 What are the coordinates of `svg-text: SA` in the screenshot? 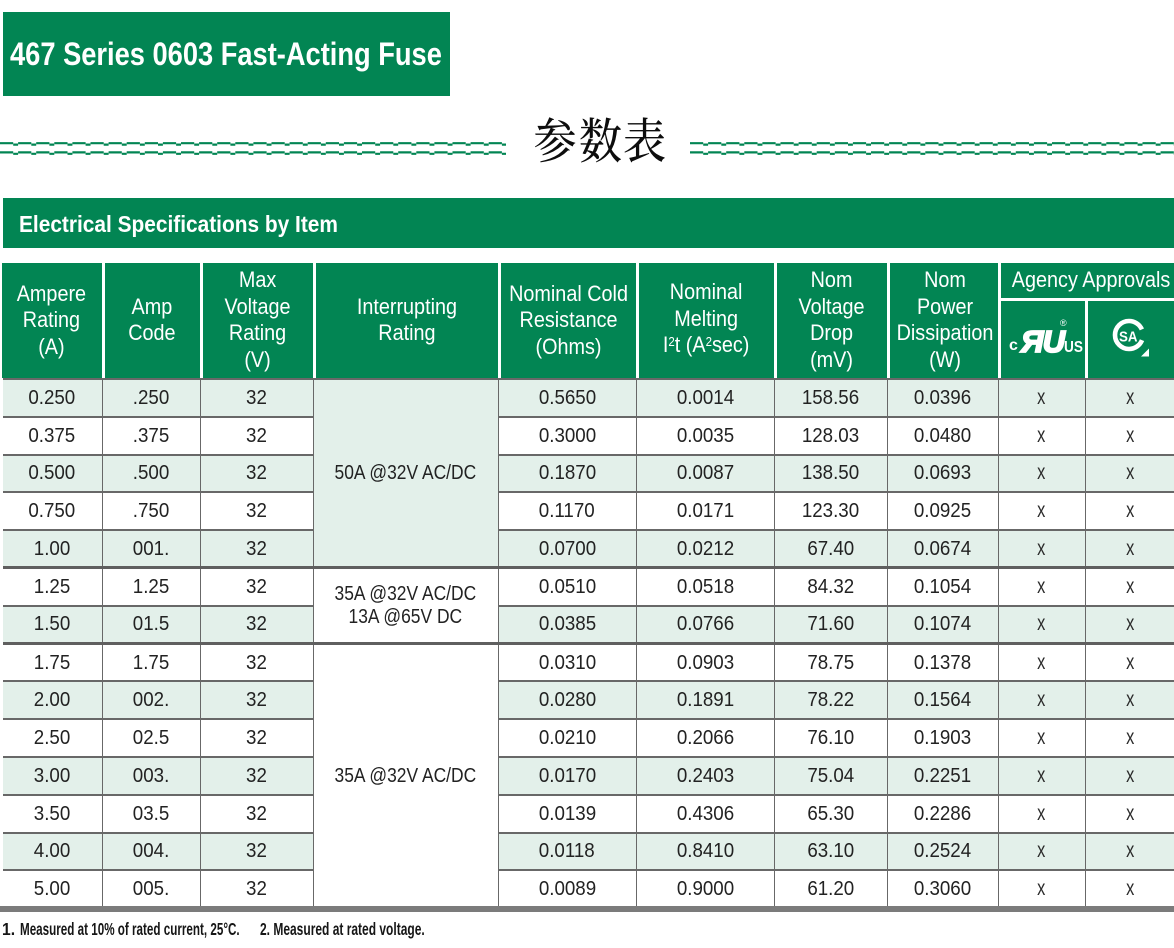 It's located at (1128, 336).